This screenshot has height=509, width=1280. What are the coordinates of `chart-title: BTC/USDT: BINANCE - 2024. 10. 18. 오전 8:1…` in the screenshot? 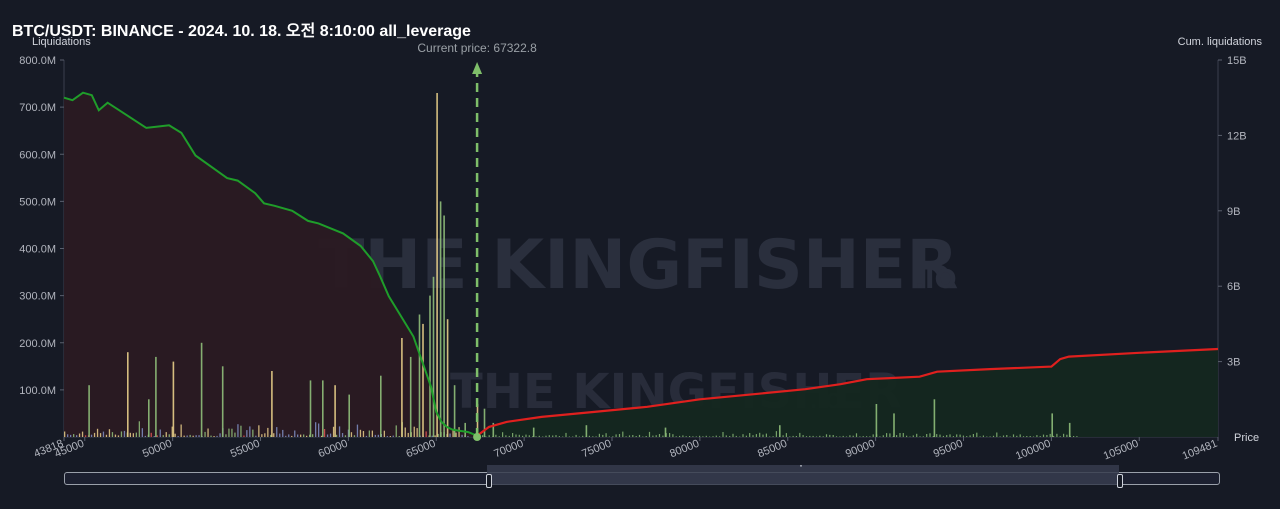 It's located at (241, 31).